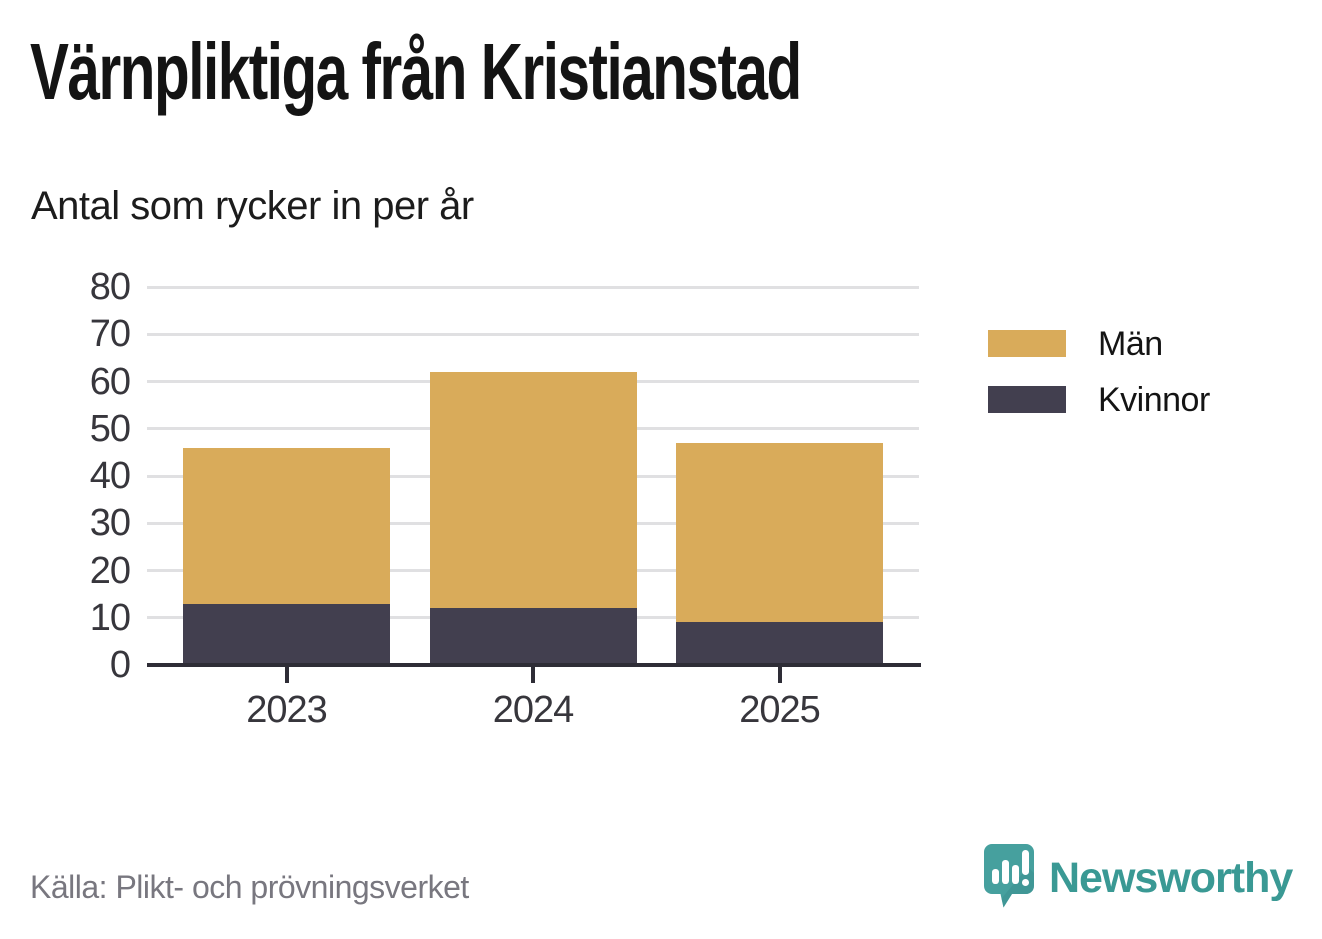  Describe the element at coordinates (286, 634) in the screenshot. I see `bar-segment-2023-kvinnor` at that location.